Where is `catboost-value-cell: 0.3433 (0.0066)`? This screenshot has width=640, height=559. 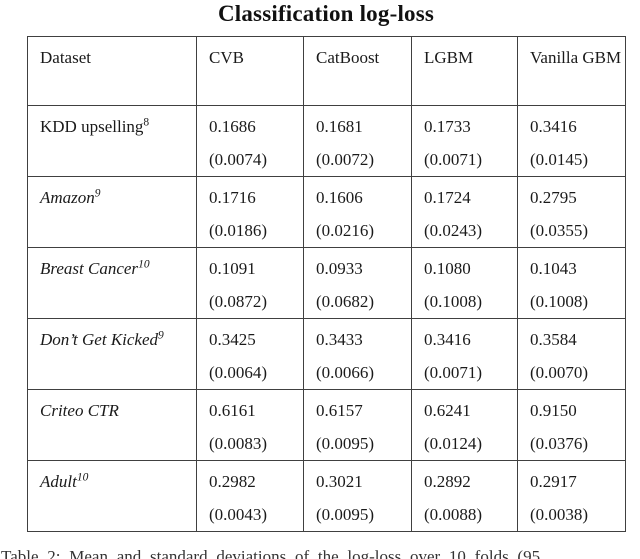
catboost-value-cell: 0.3433 (0.0066) is located at coordinates (357, 354).